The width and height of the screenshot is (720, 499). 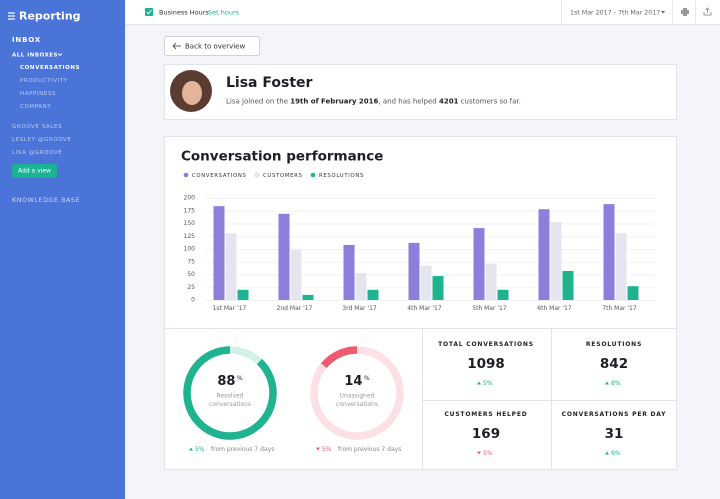 What do you see at coordinates (190, 236) in the screenshot?
I see `y-tick-label: 125` at bounding box center [190, 236].